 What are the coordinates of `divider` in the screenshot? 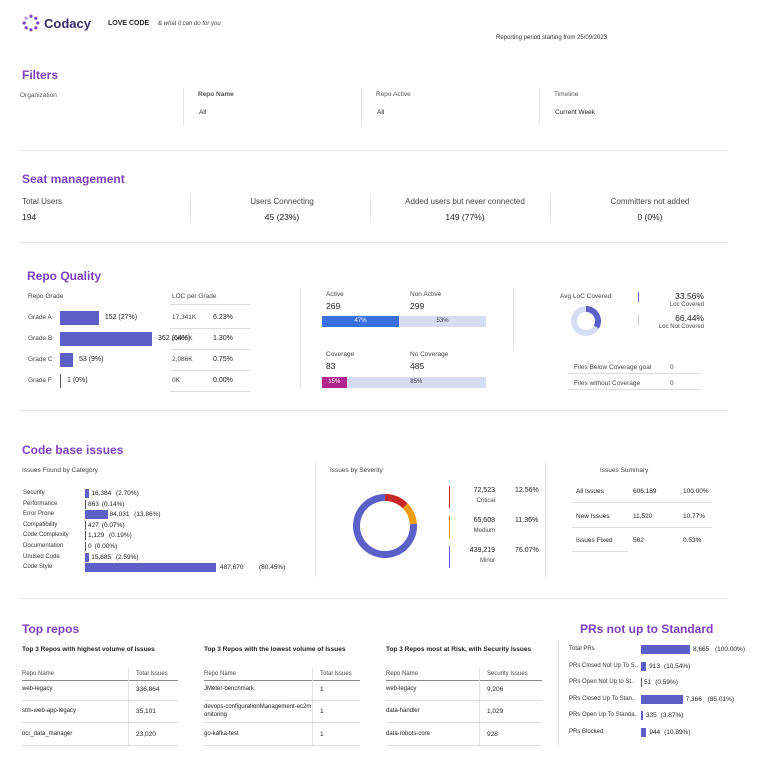 It's located at (374, 150).